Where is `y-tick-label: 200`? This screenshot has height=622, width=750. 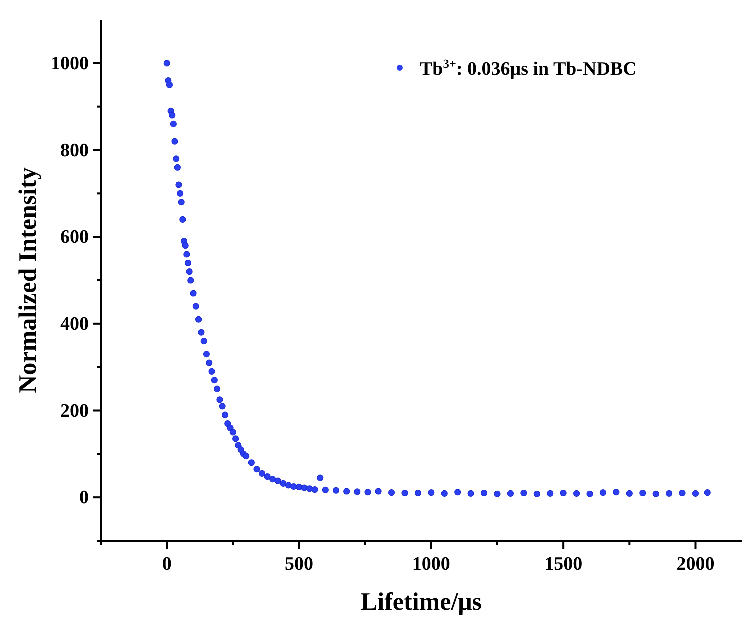
y-tick-label: 200 is located at coordinates (74, 411).